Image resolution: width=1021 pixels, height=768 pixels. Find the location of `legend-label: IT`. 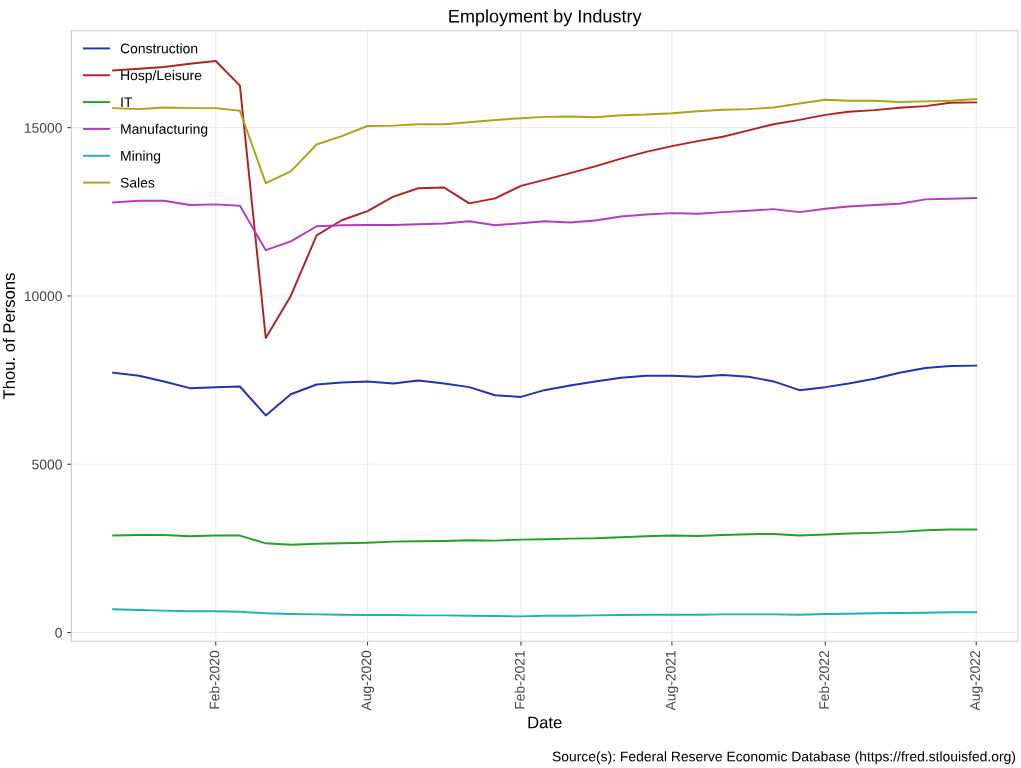

legend-label: IT is located at coordinates (127, 102).